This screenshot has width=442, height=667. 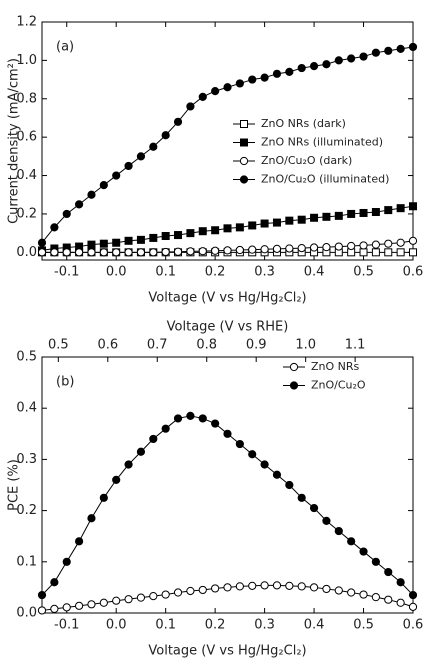 What do you see at coordinates (26, 22) in the screenshot?
I see `y-tick-label: 1.2` at bounding box center [26, 22].